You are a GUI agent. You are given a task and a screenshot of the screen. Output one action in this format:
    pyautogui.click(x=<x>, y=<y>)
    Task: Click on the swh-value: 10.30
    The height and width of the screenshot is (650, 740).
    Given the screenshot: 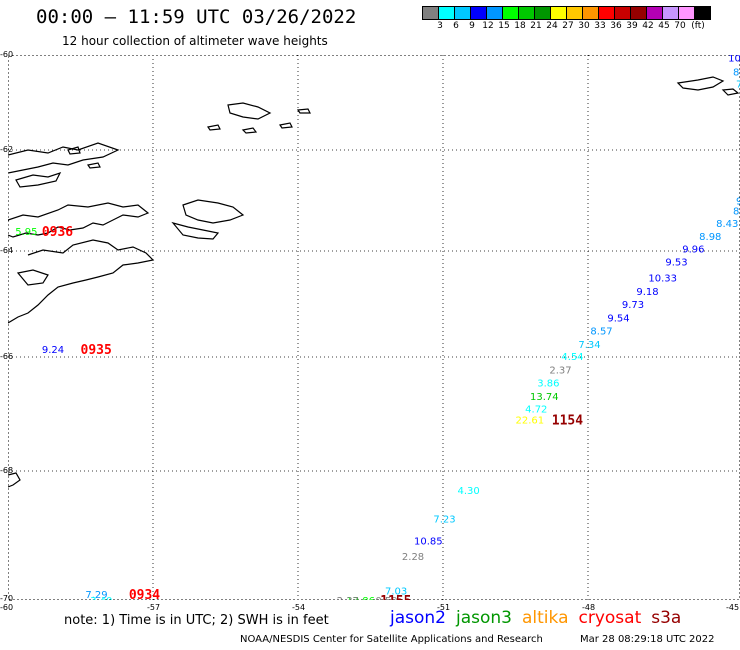 What is the action you would take?
    pyautogui.click(x=734, y=59)
    